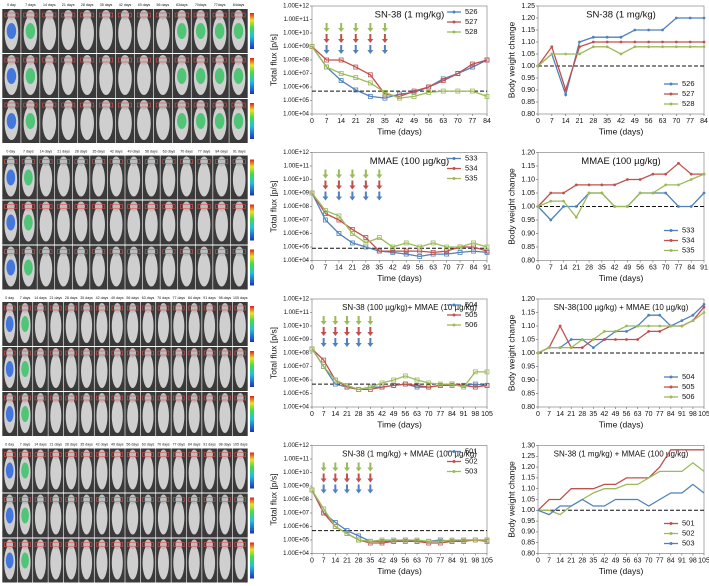 The image size is (709, 586). What do you see at coordinates (40, 444) in the screenshot?
I see `image-day-label: 14 days` at bounding box center [40, 444].